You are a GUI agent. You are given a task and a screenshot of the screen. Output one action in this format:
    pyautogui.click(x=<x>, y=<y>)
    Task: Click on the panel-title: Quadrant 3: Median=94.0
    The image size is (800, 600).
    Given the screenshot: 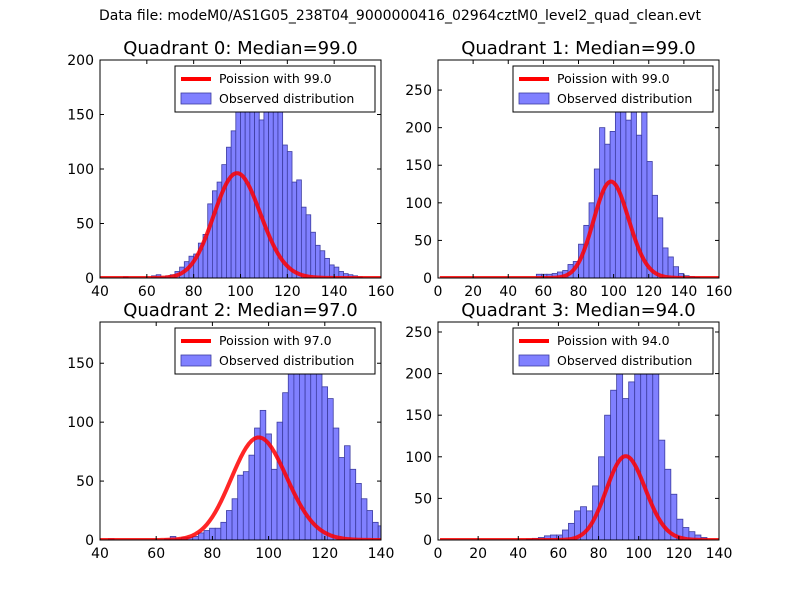 What is the action you would take?
    pyautogui.click(x=578, y=310)
    